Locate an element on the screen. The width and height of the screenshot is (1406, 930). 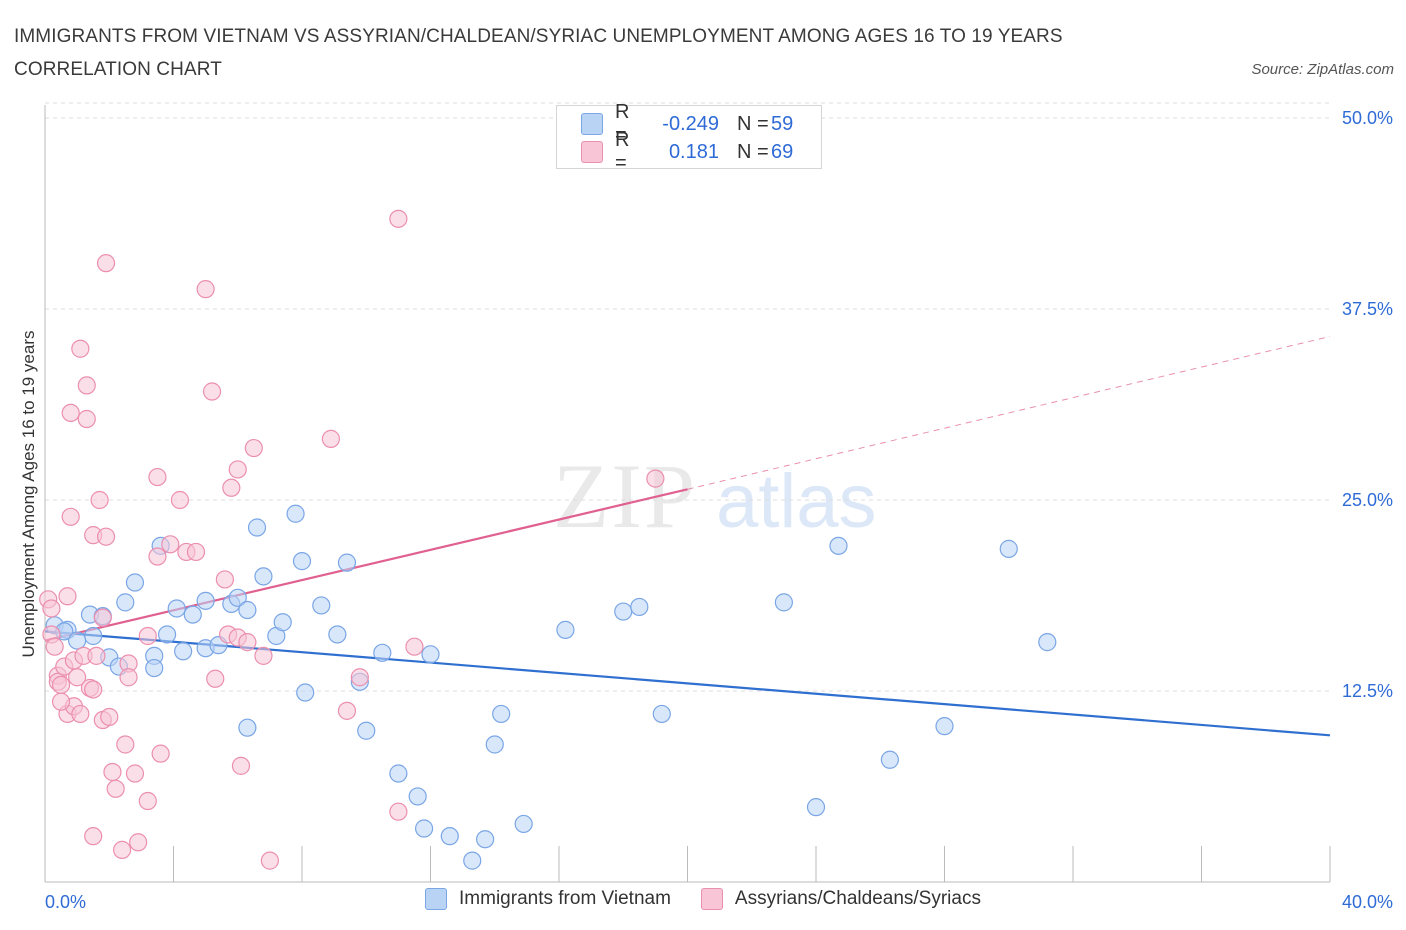
legend-item-vietnam: Immigrants from Vietnam is located at coordinates (548, 899).